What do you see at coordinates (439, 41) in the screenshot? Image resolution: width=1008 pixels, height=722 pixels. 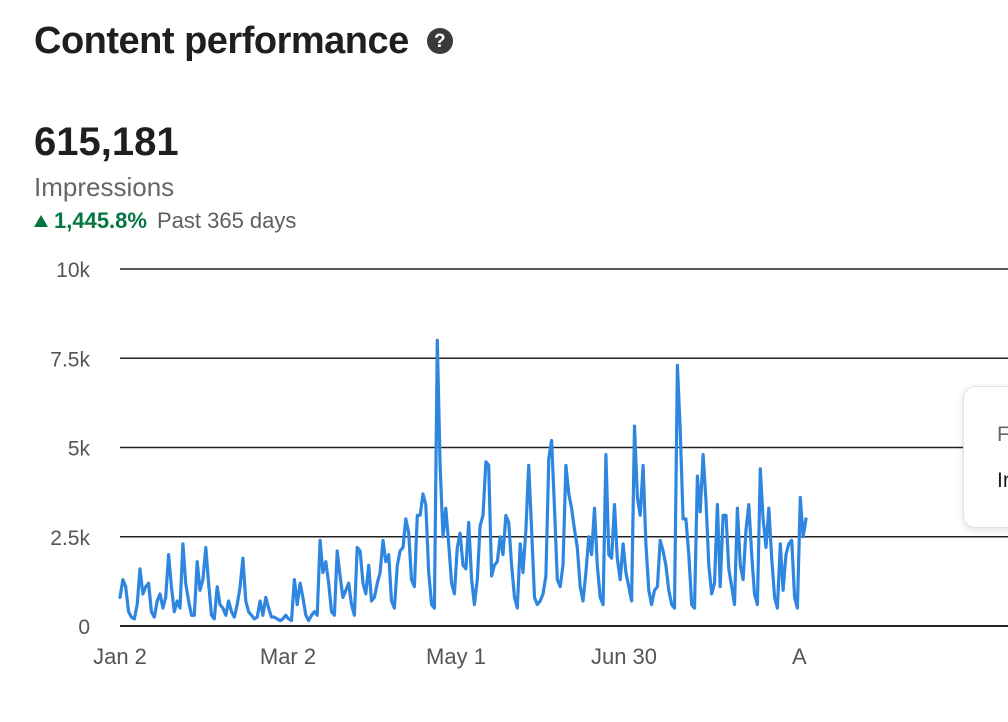 I see `question-circle-icon: ?` at bounding box center [439, 41].